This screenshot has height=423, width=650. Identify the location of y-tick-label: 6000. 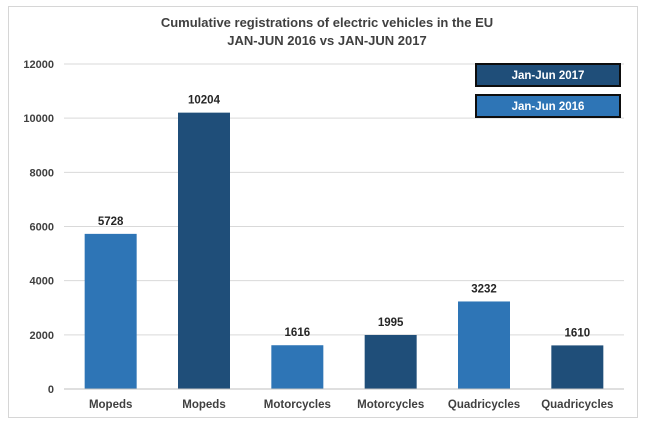
(42, 228).